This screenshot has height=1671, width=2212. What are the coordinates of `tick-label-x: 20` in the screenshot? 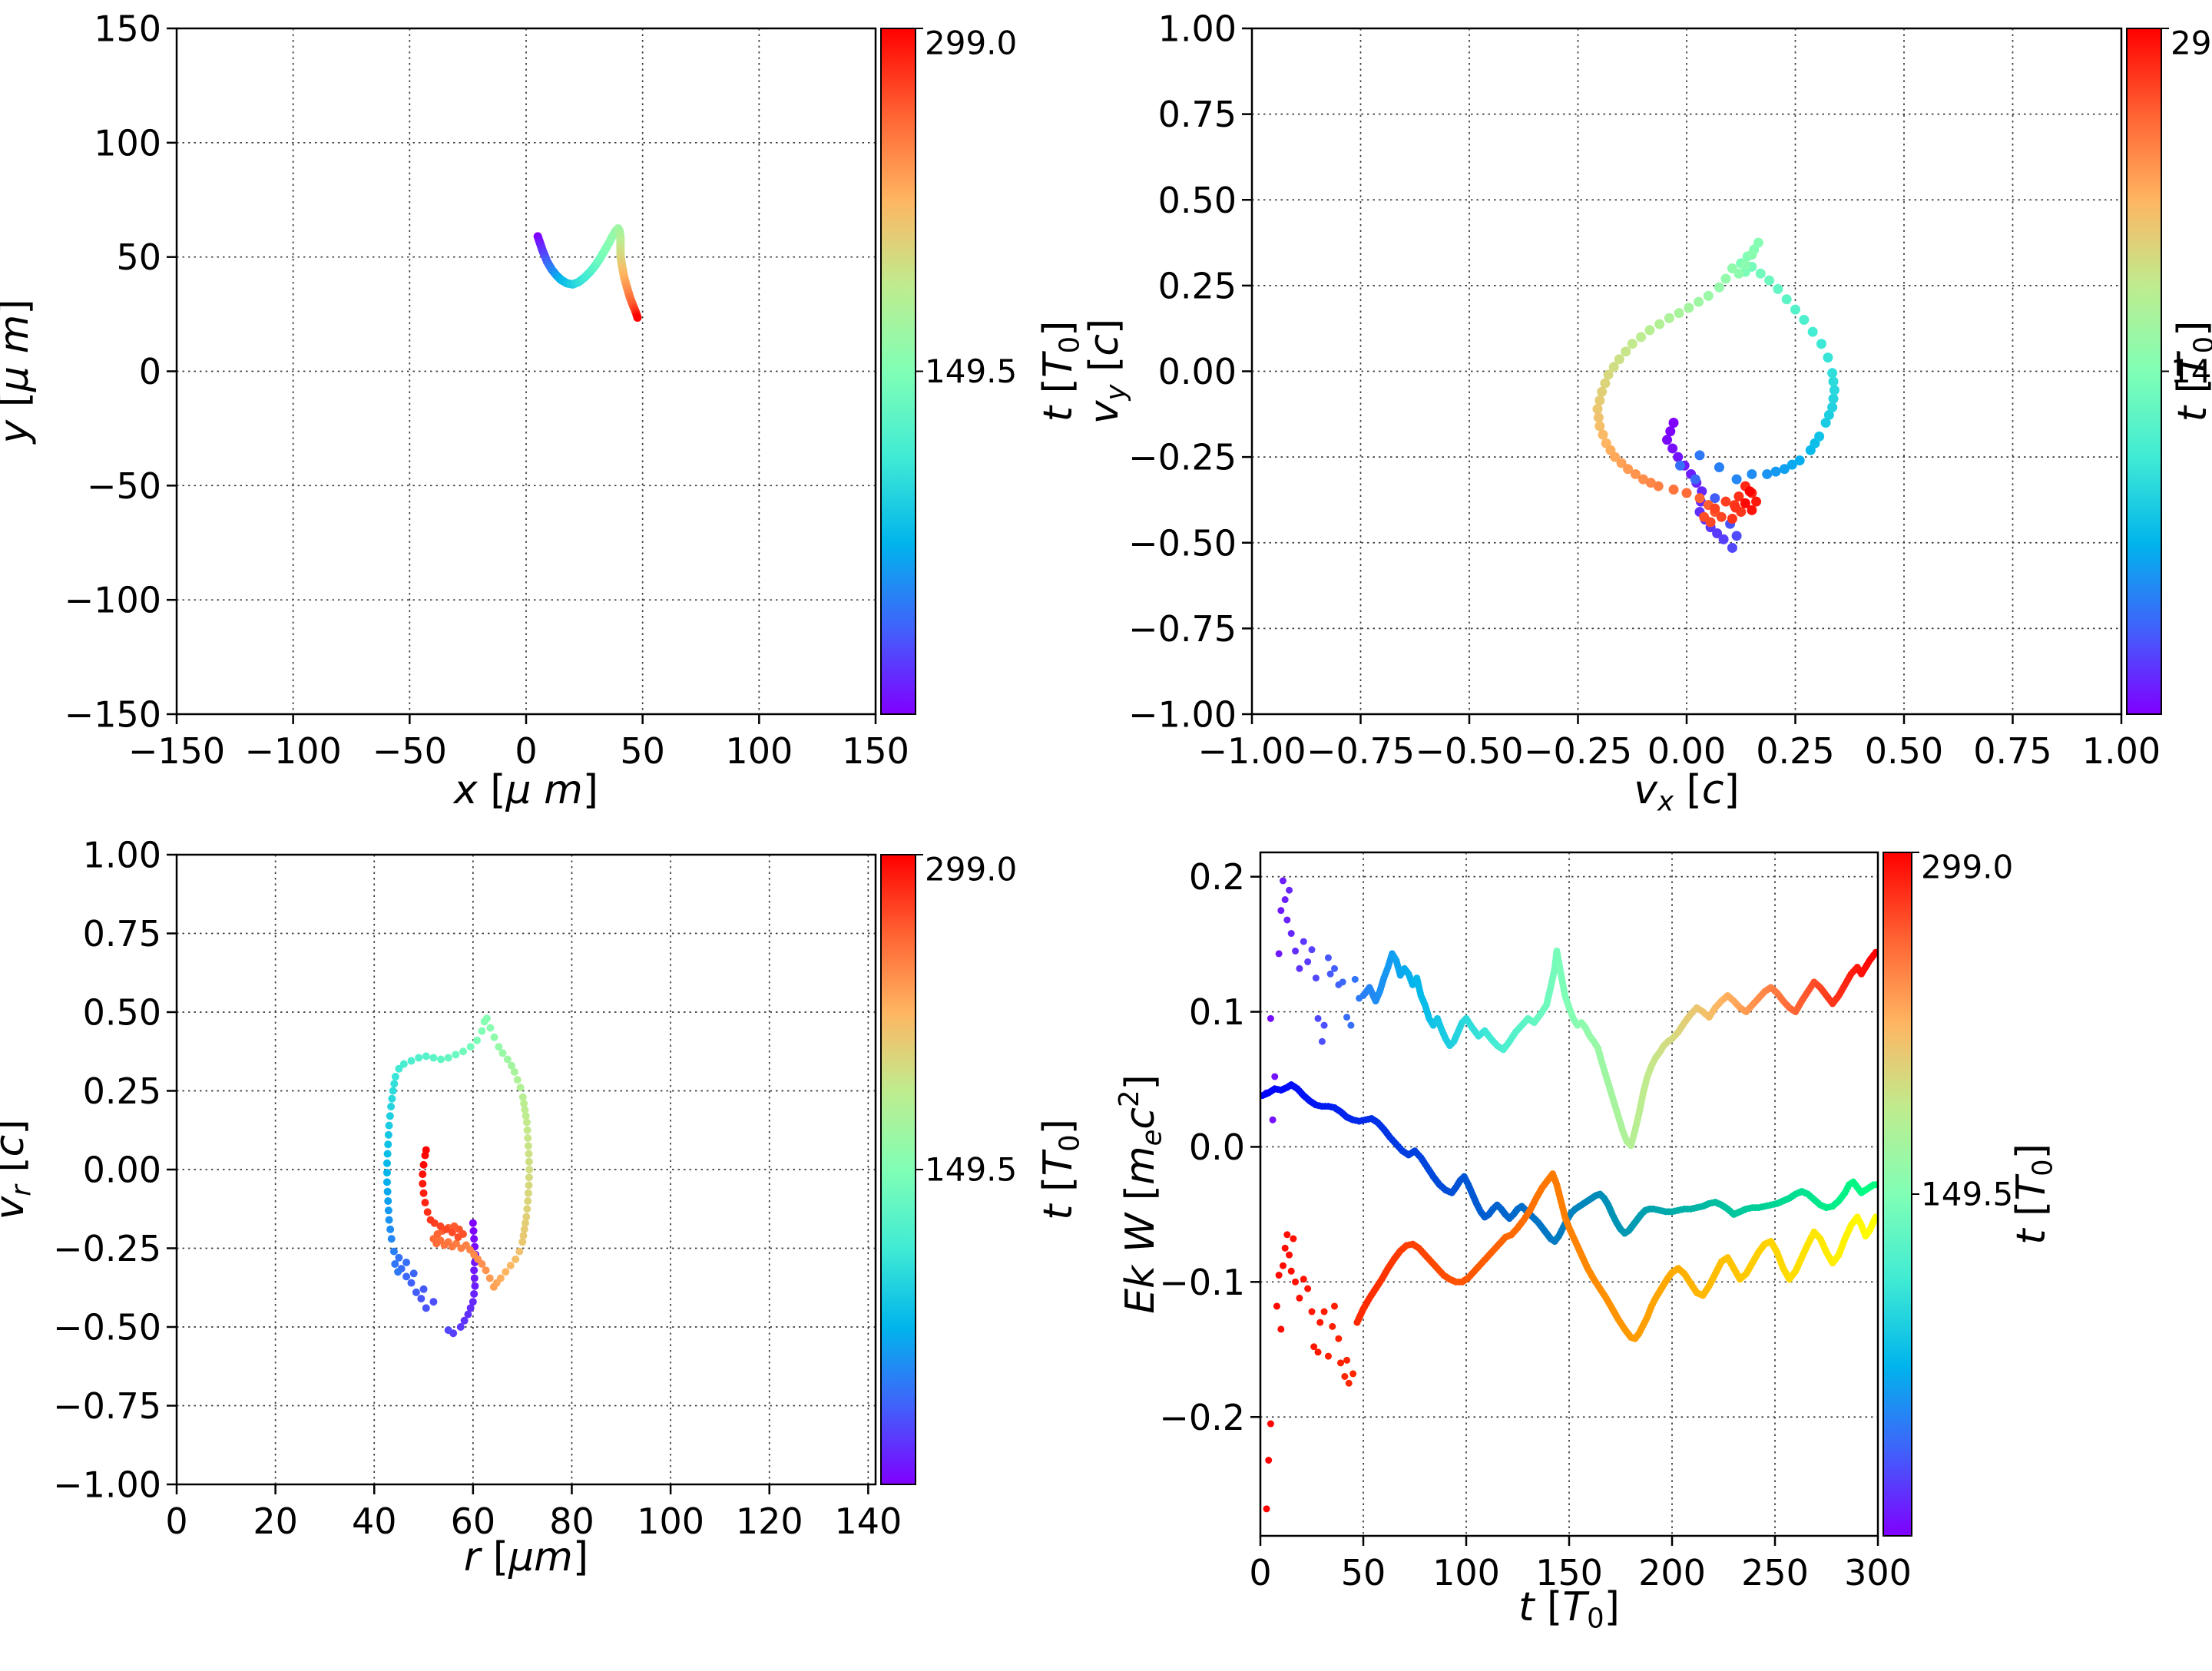 It's located at (275, 1521).